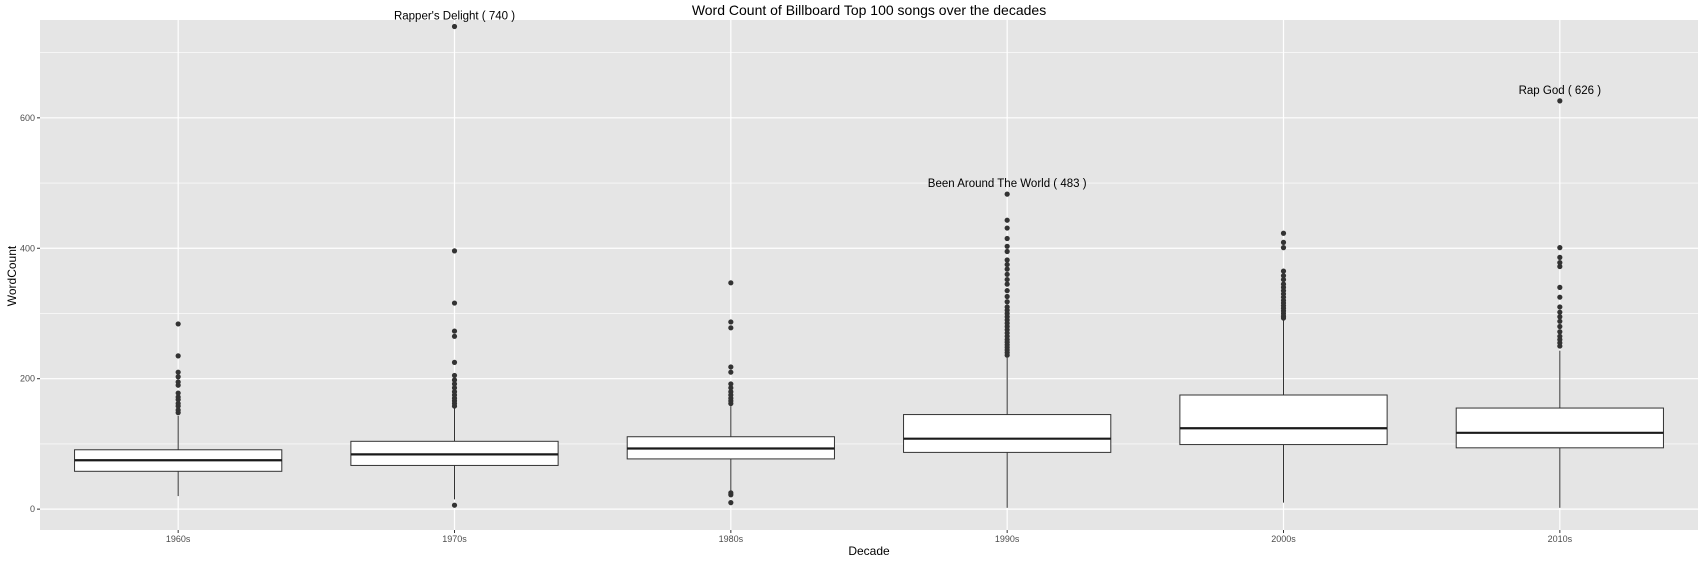 Image resolution: width=1703 pixels, height=562 pixels. I want to click on annotation-label: Rapper's Delight ( 740 ), so click(454, 17).